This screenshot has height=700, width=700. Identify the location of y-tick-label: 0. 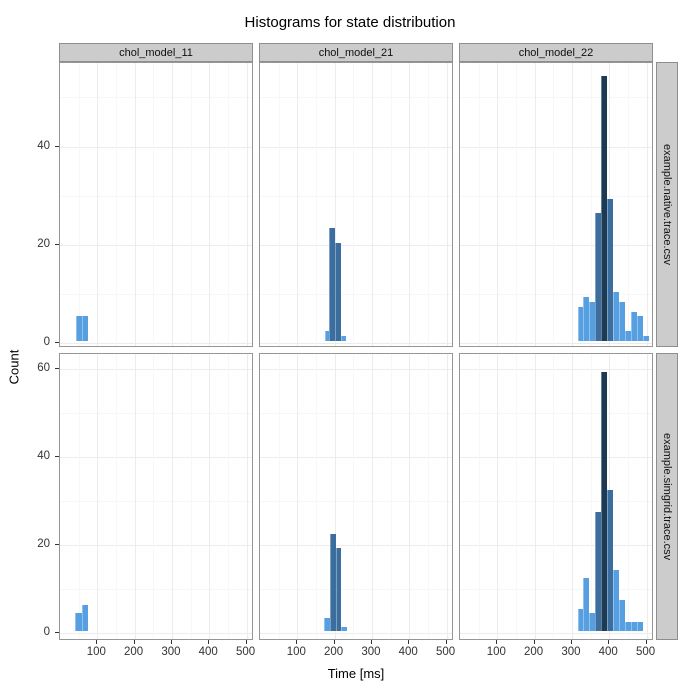
(46, 342).